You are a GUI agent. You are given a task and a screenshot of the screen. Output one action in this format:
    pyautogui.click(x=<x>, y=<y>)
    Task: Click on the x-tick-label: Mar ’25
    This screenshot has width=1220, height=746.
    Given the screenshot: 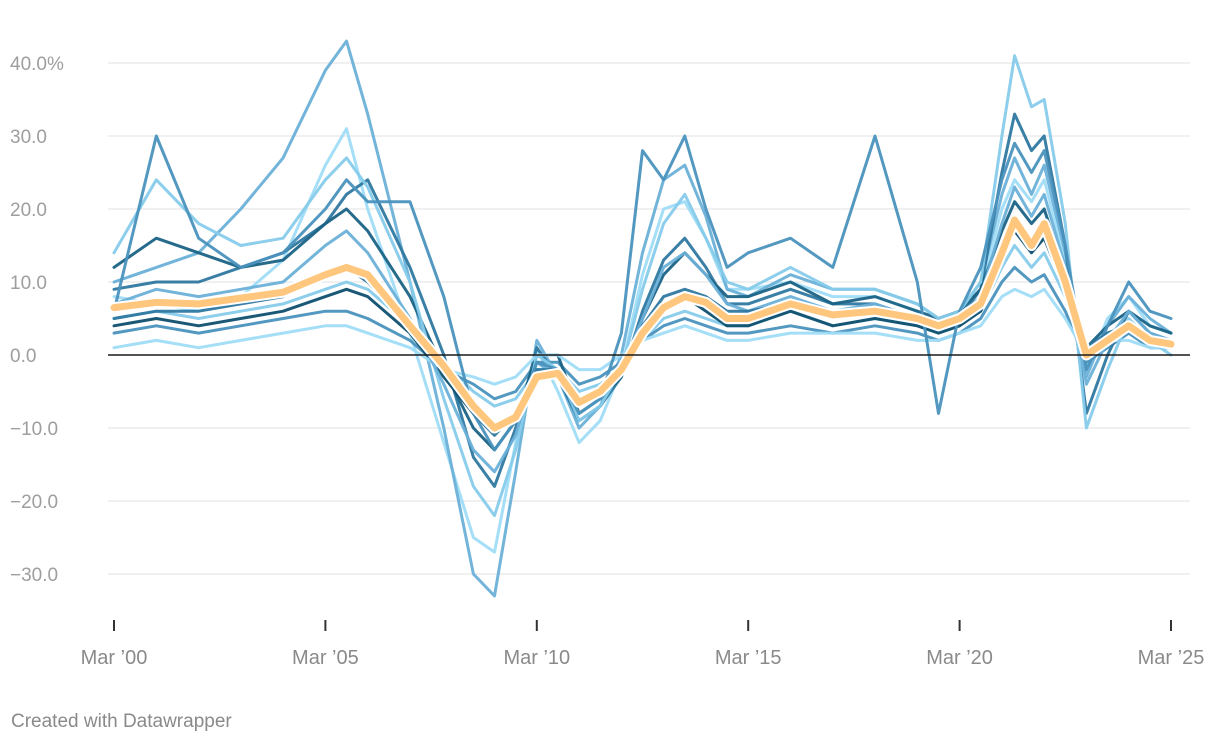 What is the action you would take?
    pyautogui.click(x=1171, y=658)
    